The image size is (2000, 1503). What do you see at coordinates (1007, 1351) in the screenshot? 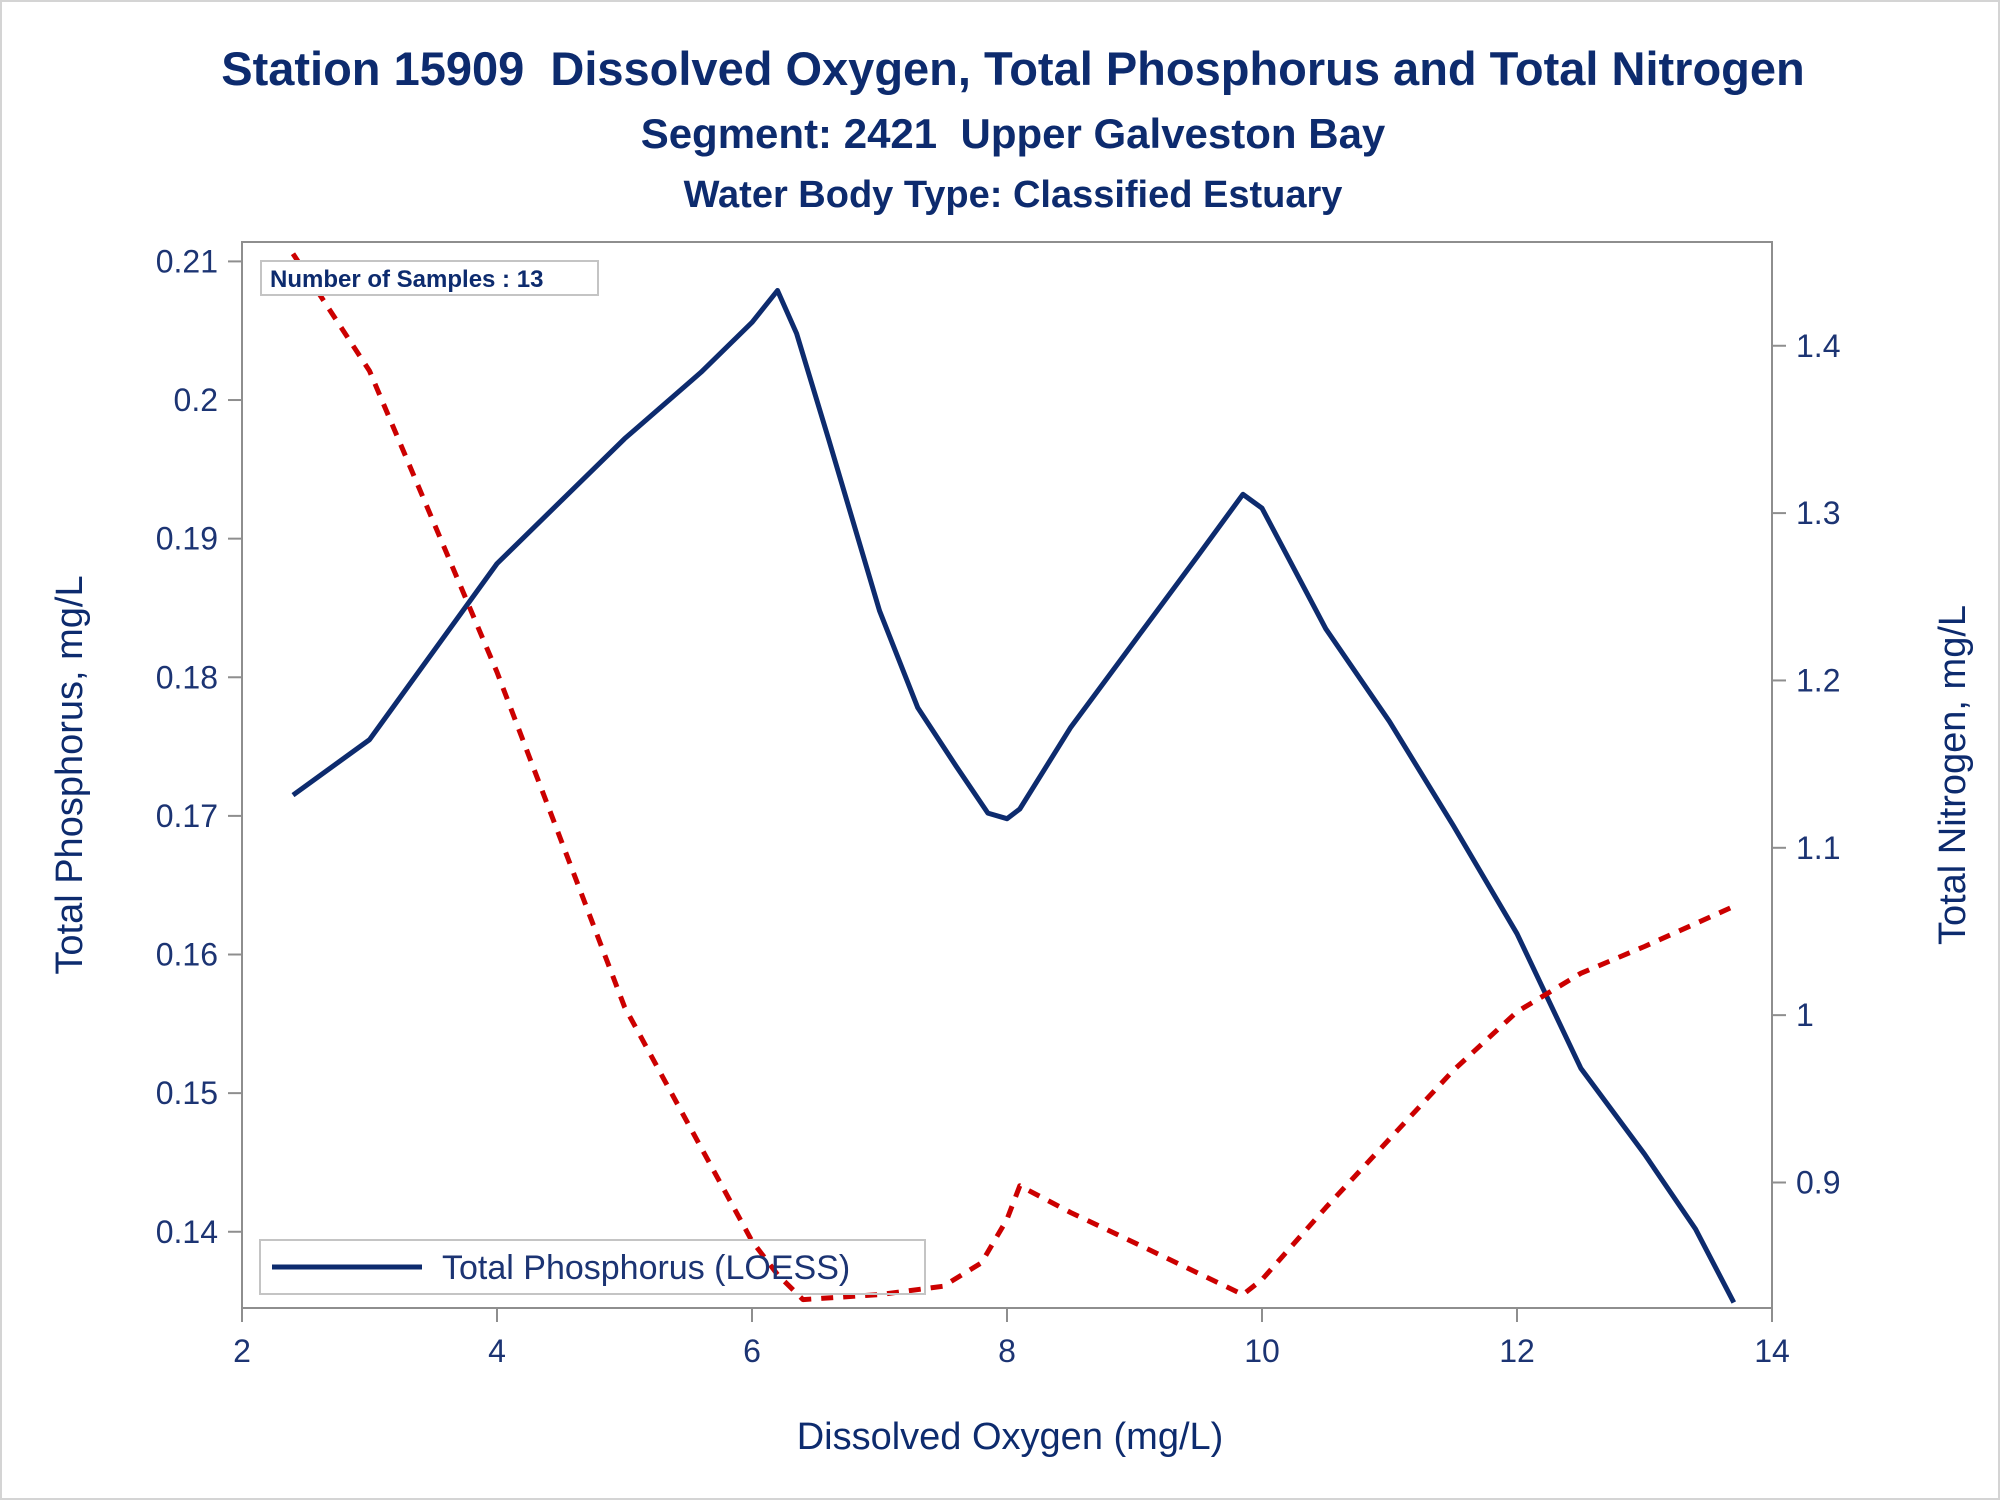
I see `x-tick-label-8: 8` at bounding box center [1007, 1351].